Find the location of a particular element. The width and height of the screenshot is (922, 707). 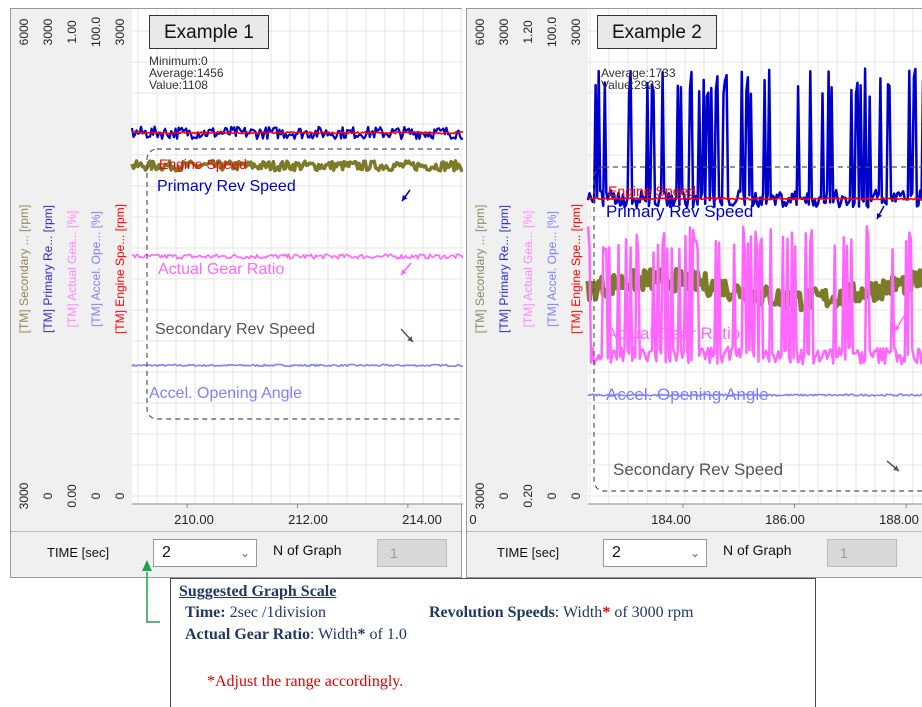

highlight-dashed-box is located at coordinates (304, 284).